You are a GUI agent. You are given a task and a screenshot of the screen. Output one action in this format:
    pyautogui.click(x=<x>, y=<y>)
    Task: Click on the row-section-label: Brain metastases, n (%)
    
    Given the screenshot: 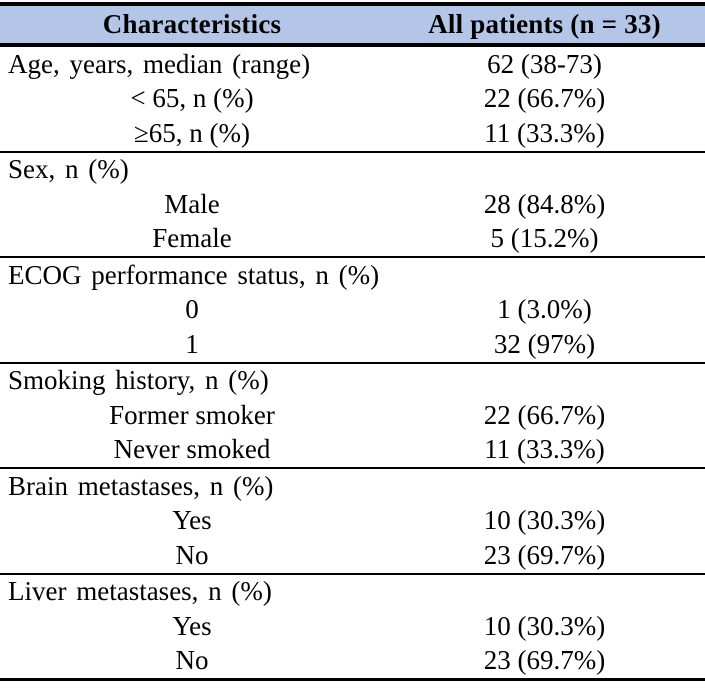 What is the action you would take?
    pyautogui.click(x=141, y=485)
    